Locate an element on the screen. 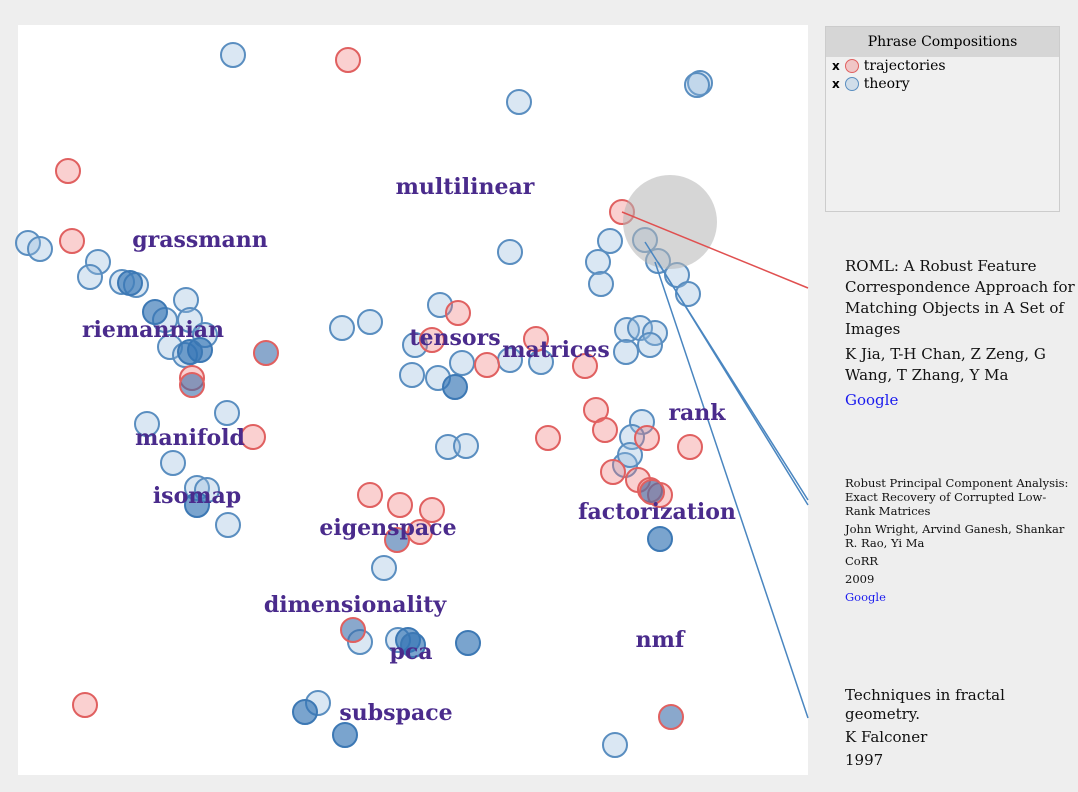 Image resolution: width=1078 pixels, height=792 pixels. term: subspace is located at coordinates (395, 713).